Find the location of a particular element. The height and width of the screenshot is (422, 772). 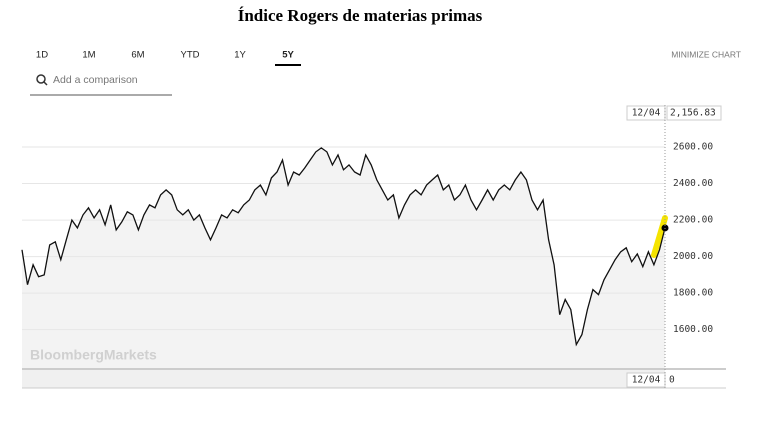

volume-strip is located at coordinates (343, 379).